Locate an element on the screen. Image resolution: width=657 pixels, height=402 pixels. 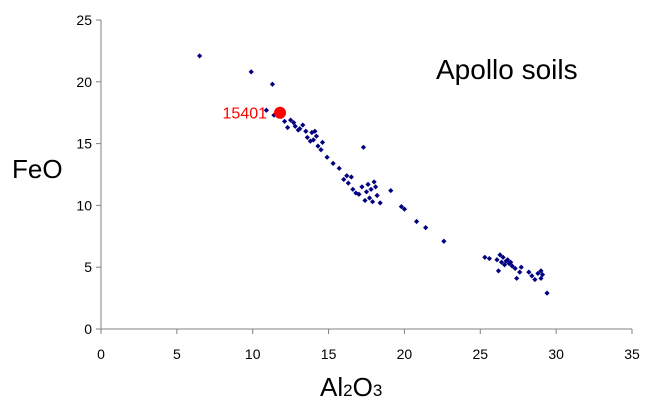
y-tick-label: 10 is located at coordinates (84, 205).